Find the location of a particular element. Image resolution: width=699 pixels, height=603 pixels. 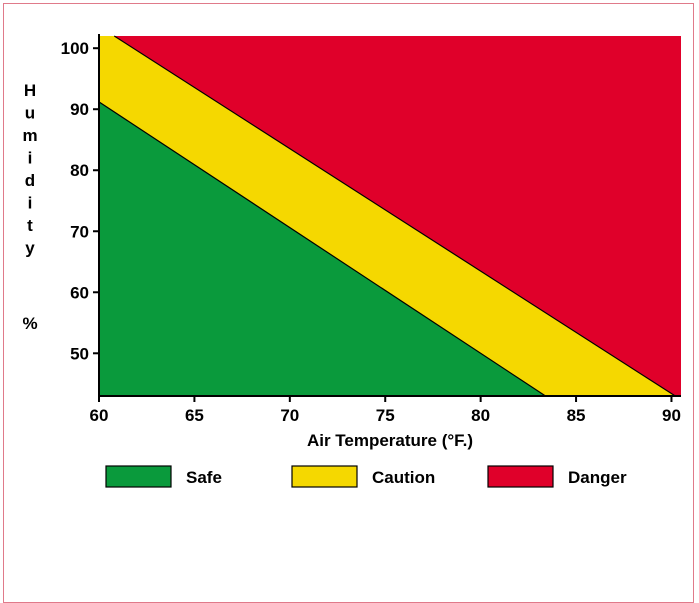

x-tick-label: 75 is located at coordinates (385, 415).